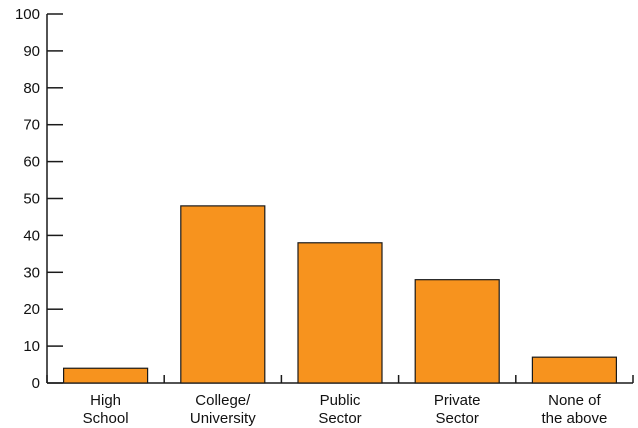 The height and width of the screenshot is (428, 638). I want to click on x-category-label-line: School, so click(106, 418).